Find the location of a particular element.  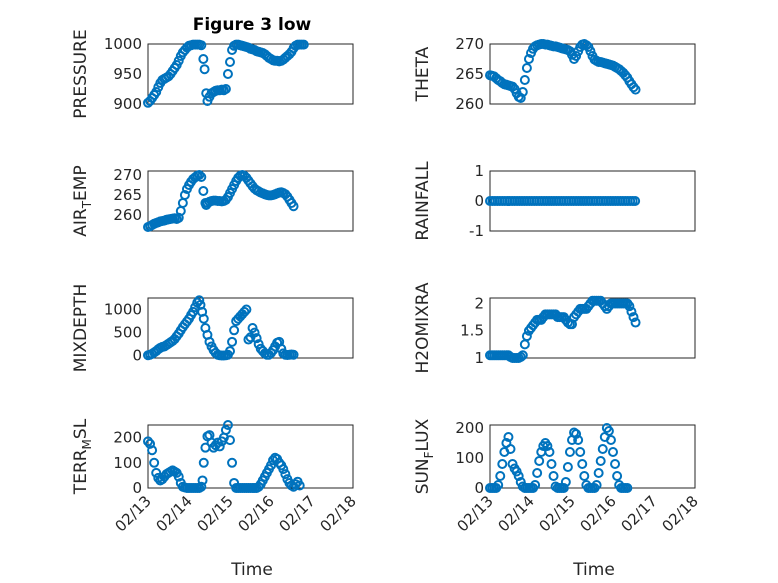

subplot-h2omixra: 1 1.5 2 H2OMIXRA is located at coordinates (554, 328).